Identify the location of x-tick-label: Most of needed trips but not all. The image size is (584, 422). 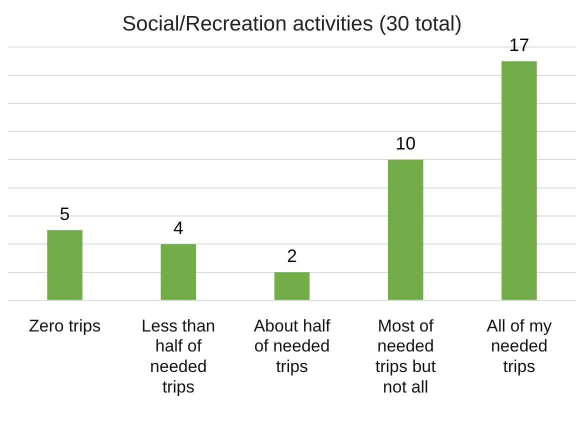
(405, 356).